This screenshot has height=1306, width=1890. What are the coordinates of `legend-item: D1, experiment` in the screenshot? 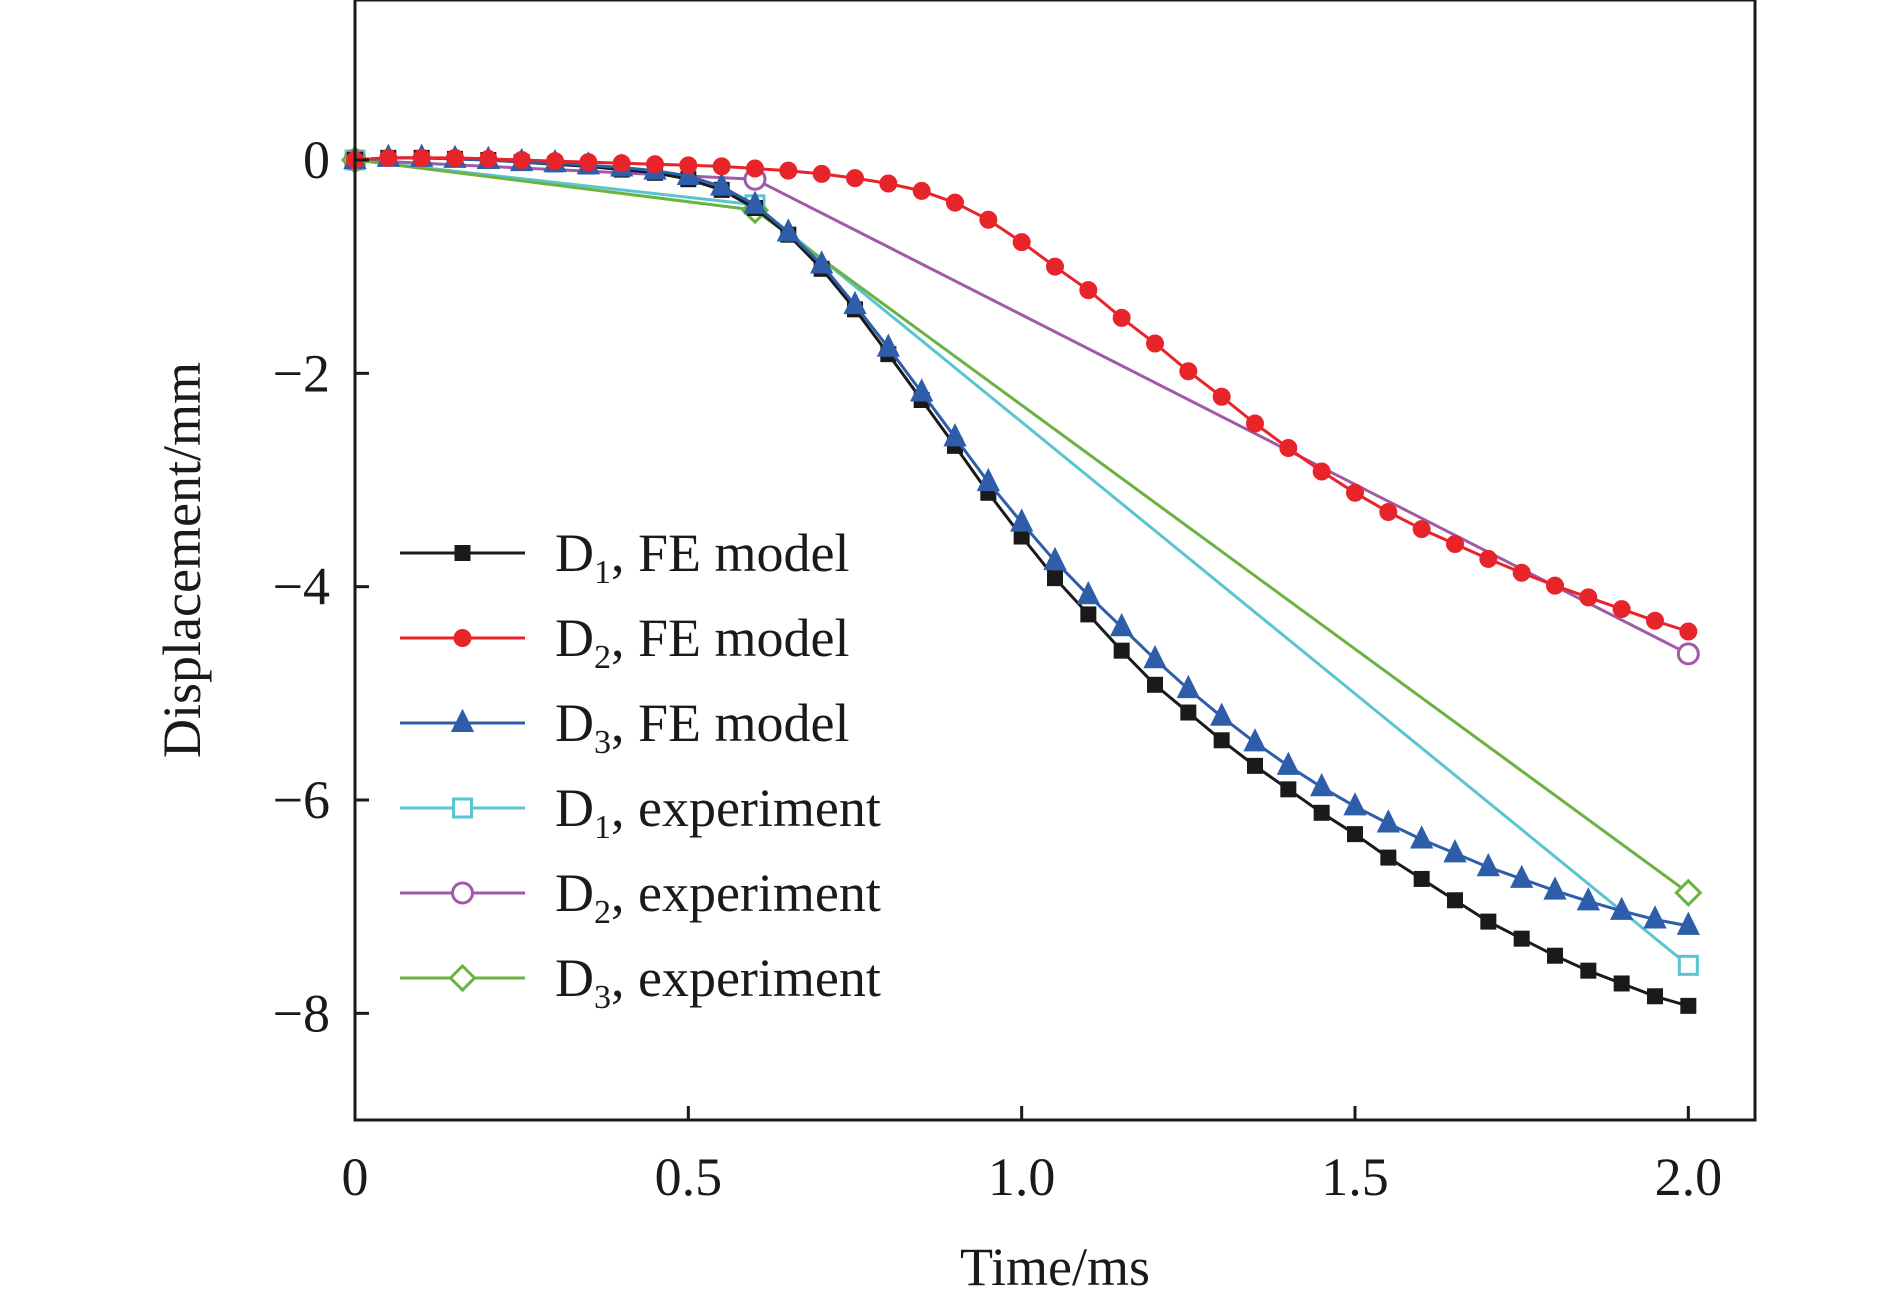 It's located at (640, 812).